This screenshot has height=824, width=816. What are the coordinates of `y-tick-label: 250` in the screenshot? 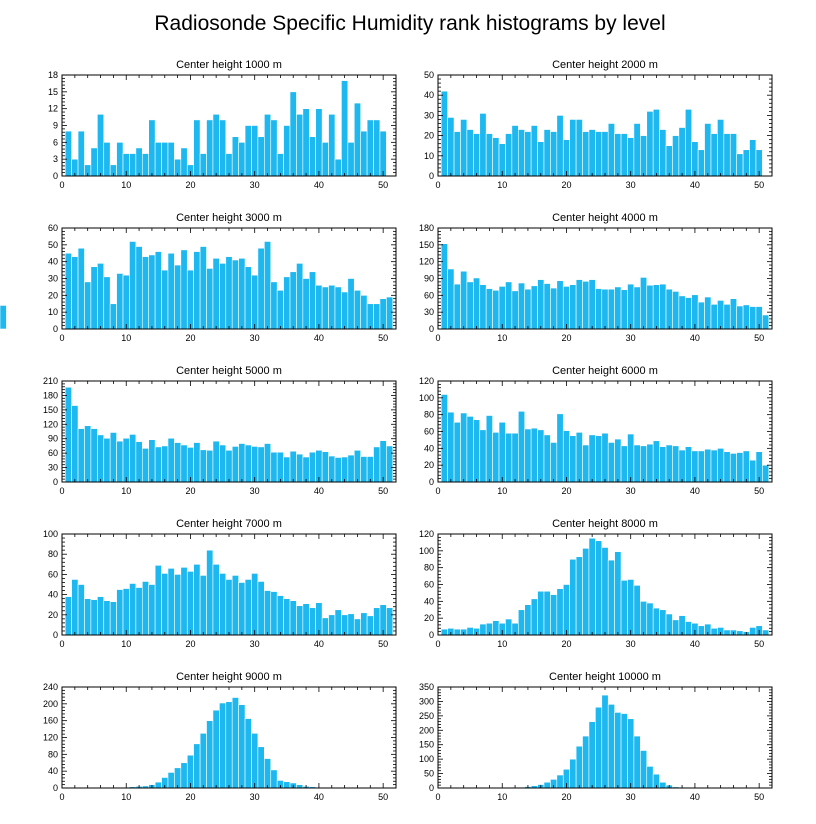 It's located at (426, 716).